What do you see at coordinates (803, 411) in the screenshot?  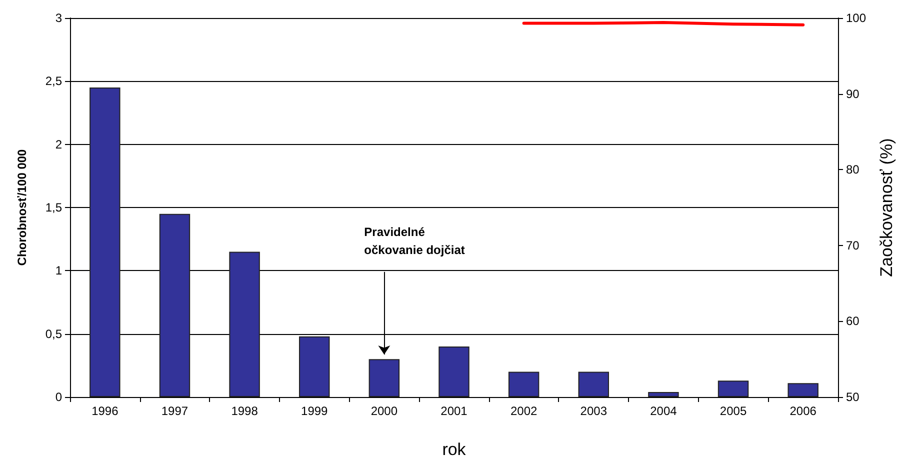 I see `x-tick-label: 2006` at bounding box center [803, 411].